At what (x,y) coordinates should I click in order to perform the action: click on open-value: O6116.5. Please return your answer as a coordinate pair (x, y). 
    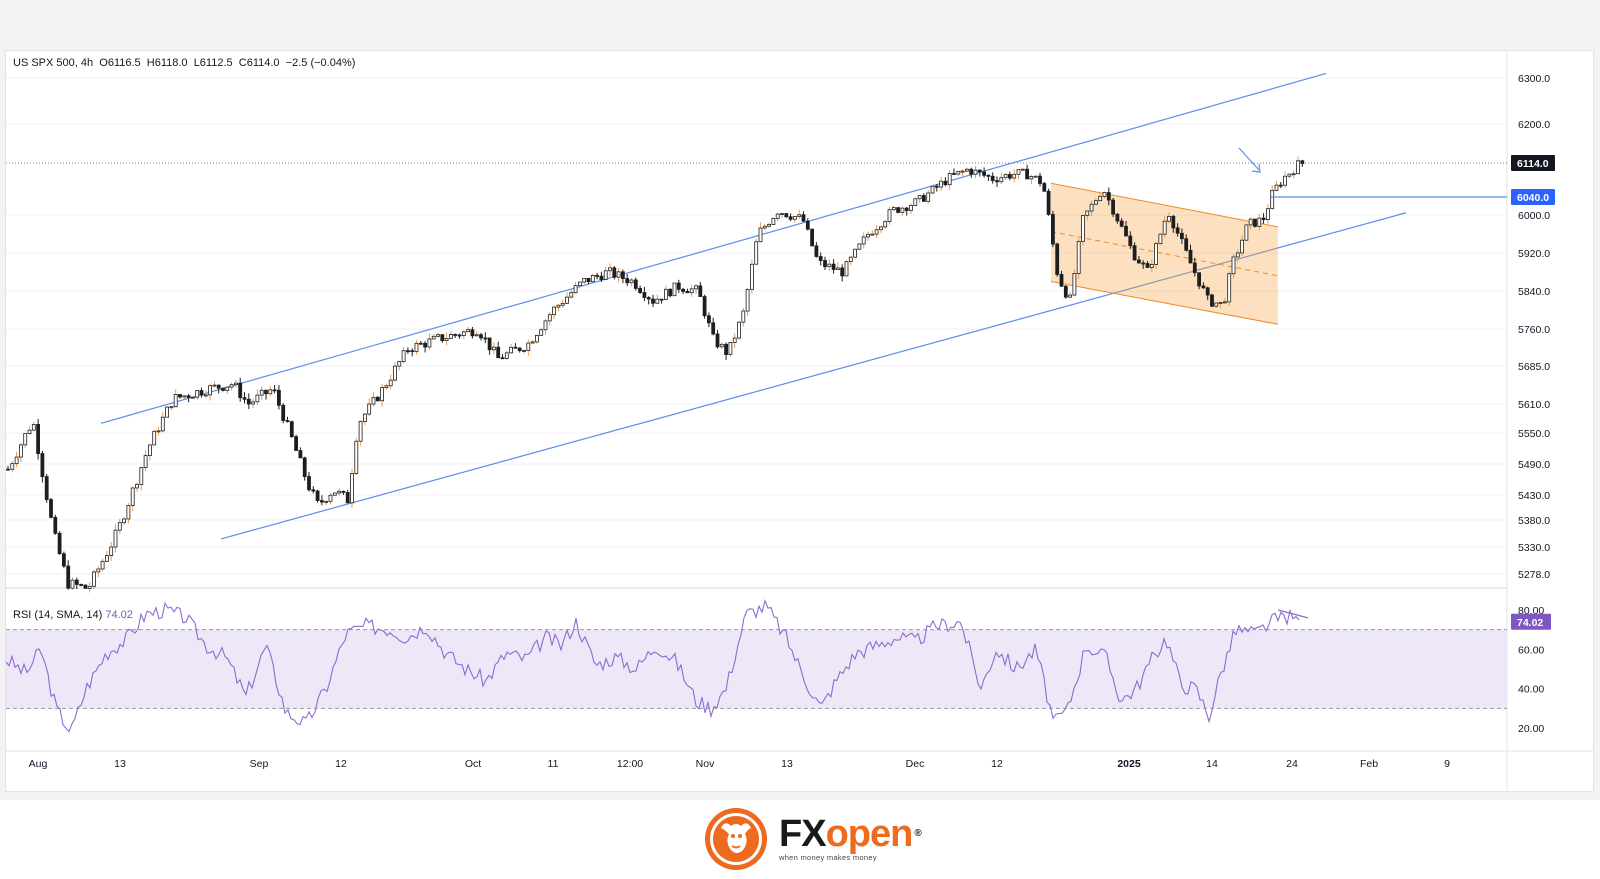
    Looking at the image, I should click on (120, 63).